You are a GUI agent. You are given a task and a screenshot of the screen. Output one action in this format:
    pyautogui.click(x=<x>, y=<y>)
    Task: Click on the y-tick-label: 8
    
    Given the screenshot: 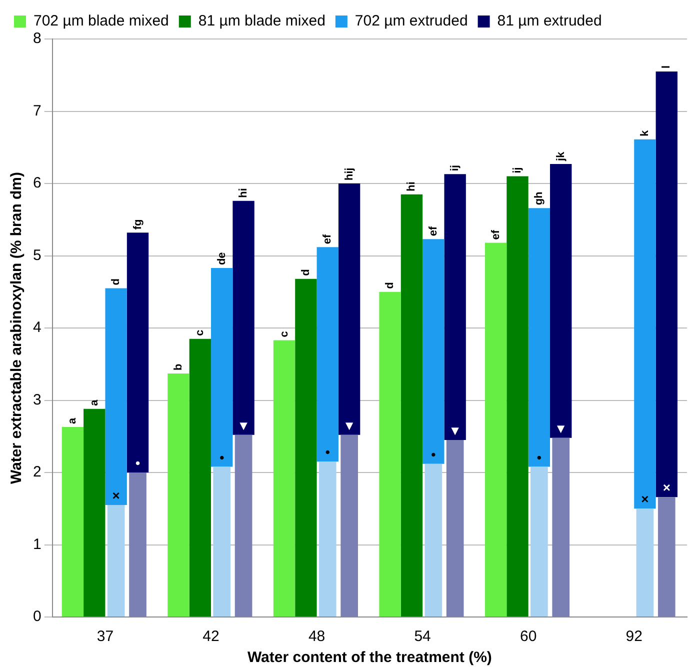 What is the action you would take?
    pyautogui.click(x=37, y=39)
    